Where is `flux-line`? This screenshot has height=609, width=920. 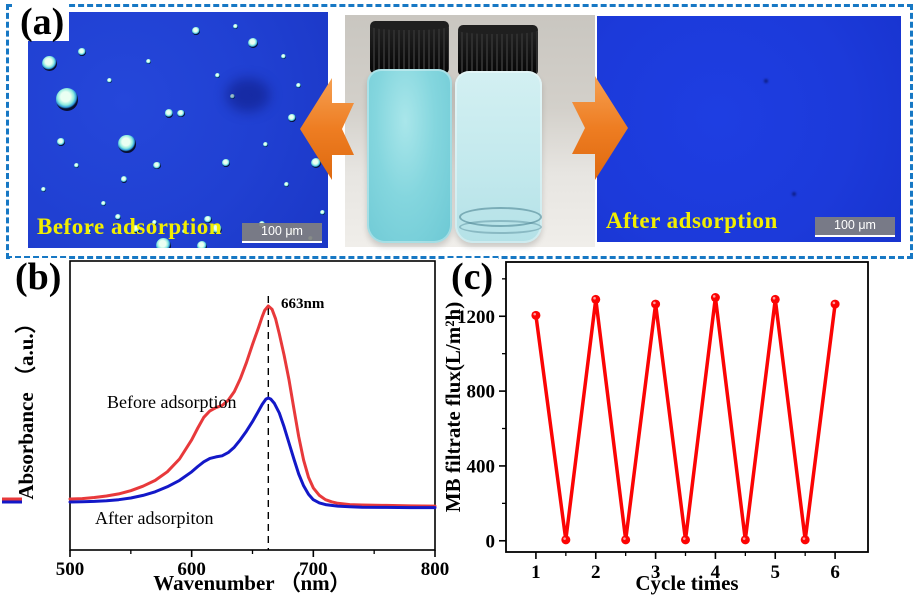
flux-line is located at coordinates (685, 418).